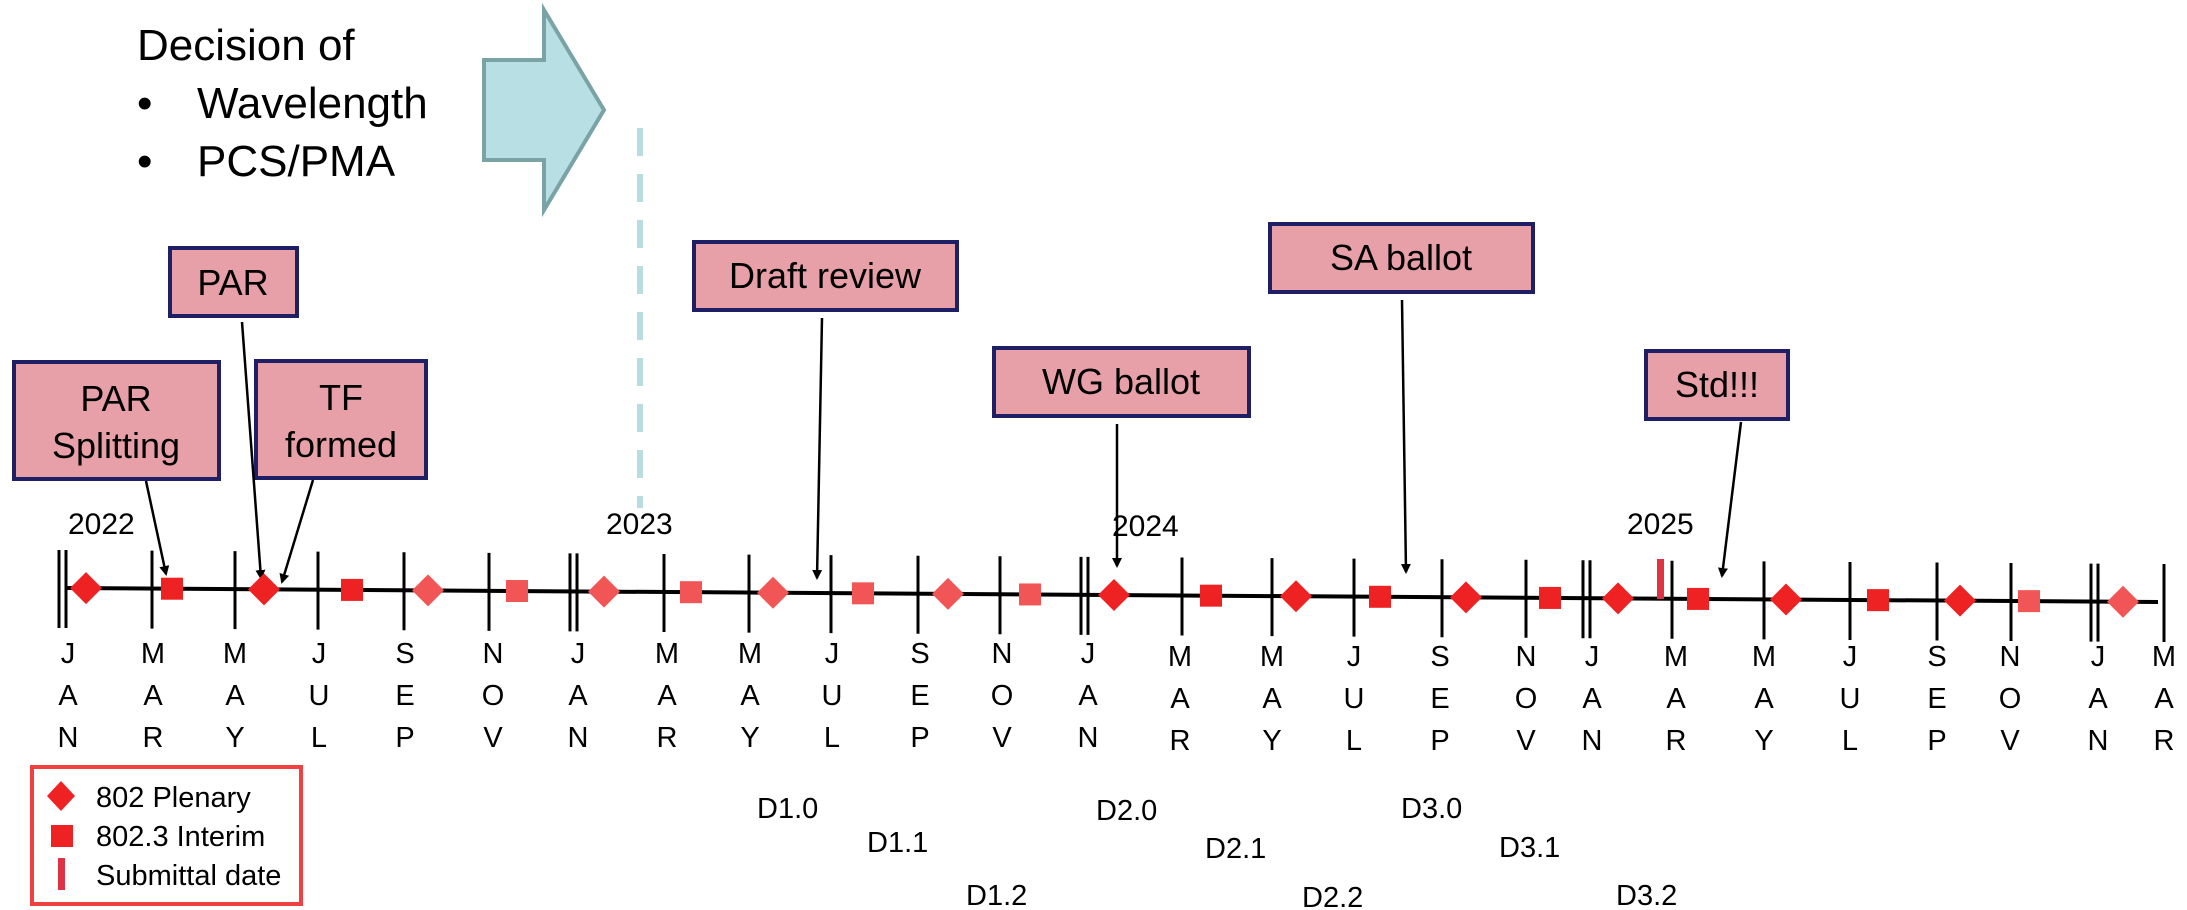 Image resolution: width=2187 pixels, height=910 pixels. Describe the element at coordinates (996, 895) in the screenshot. I see `draft-d1-2: D1.2` at that location.